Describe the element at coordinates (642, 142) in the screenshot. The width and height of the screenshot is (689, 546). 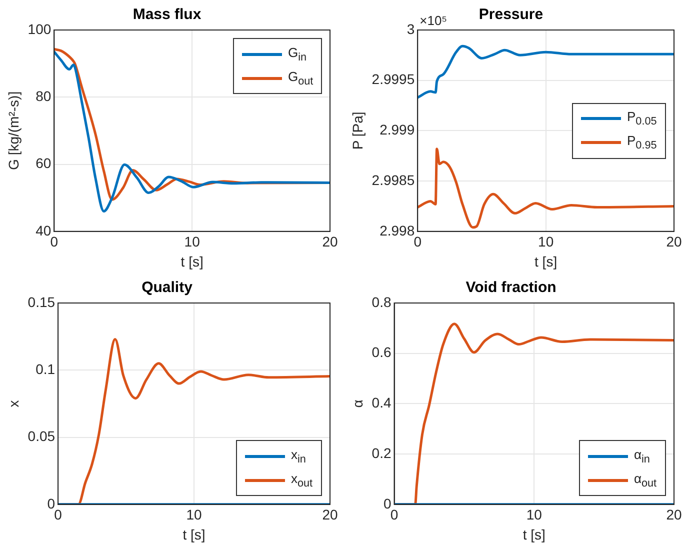
I see `legend-label: P$_{0.95}$` at that location.